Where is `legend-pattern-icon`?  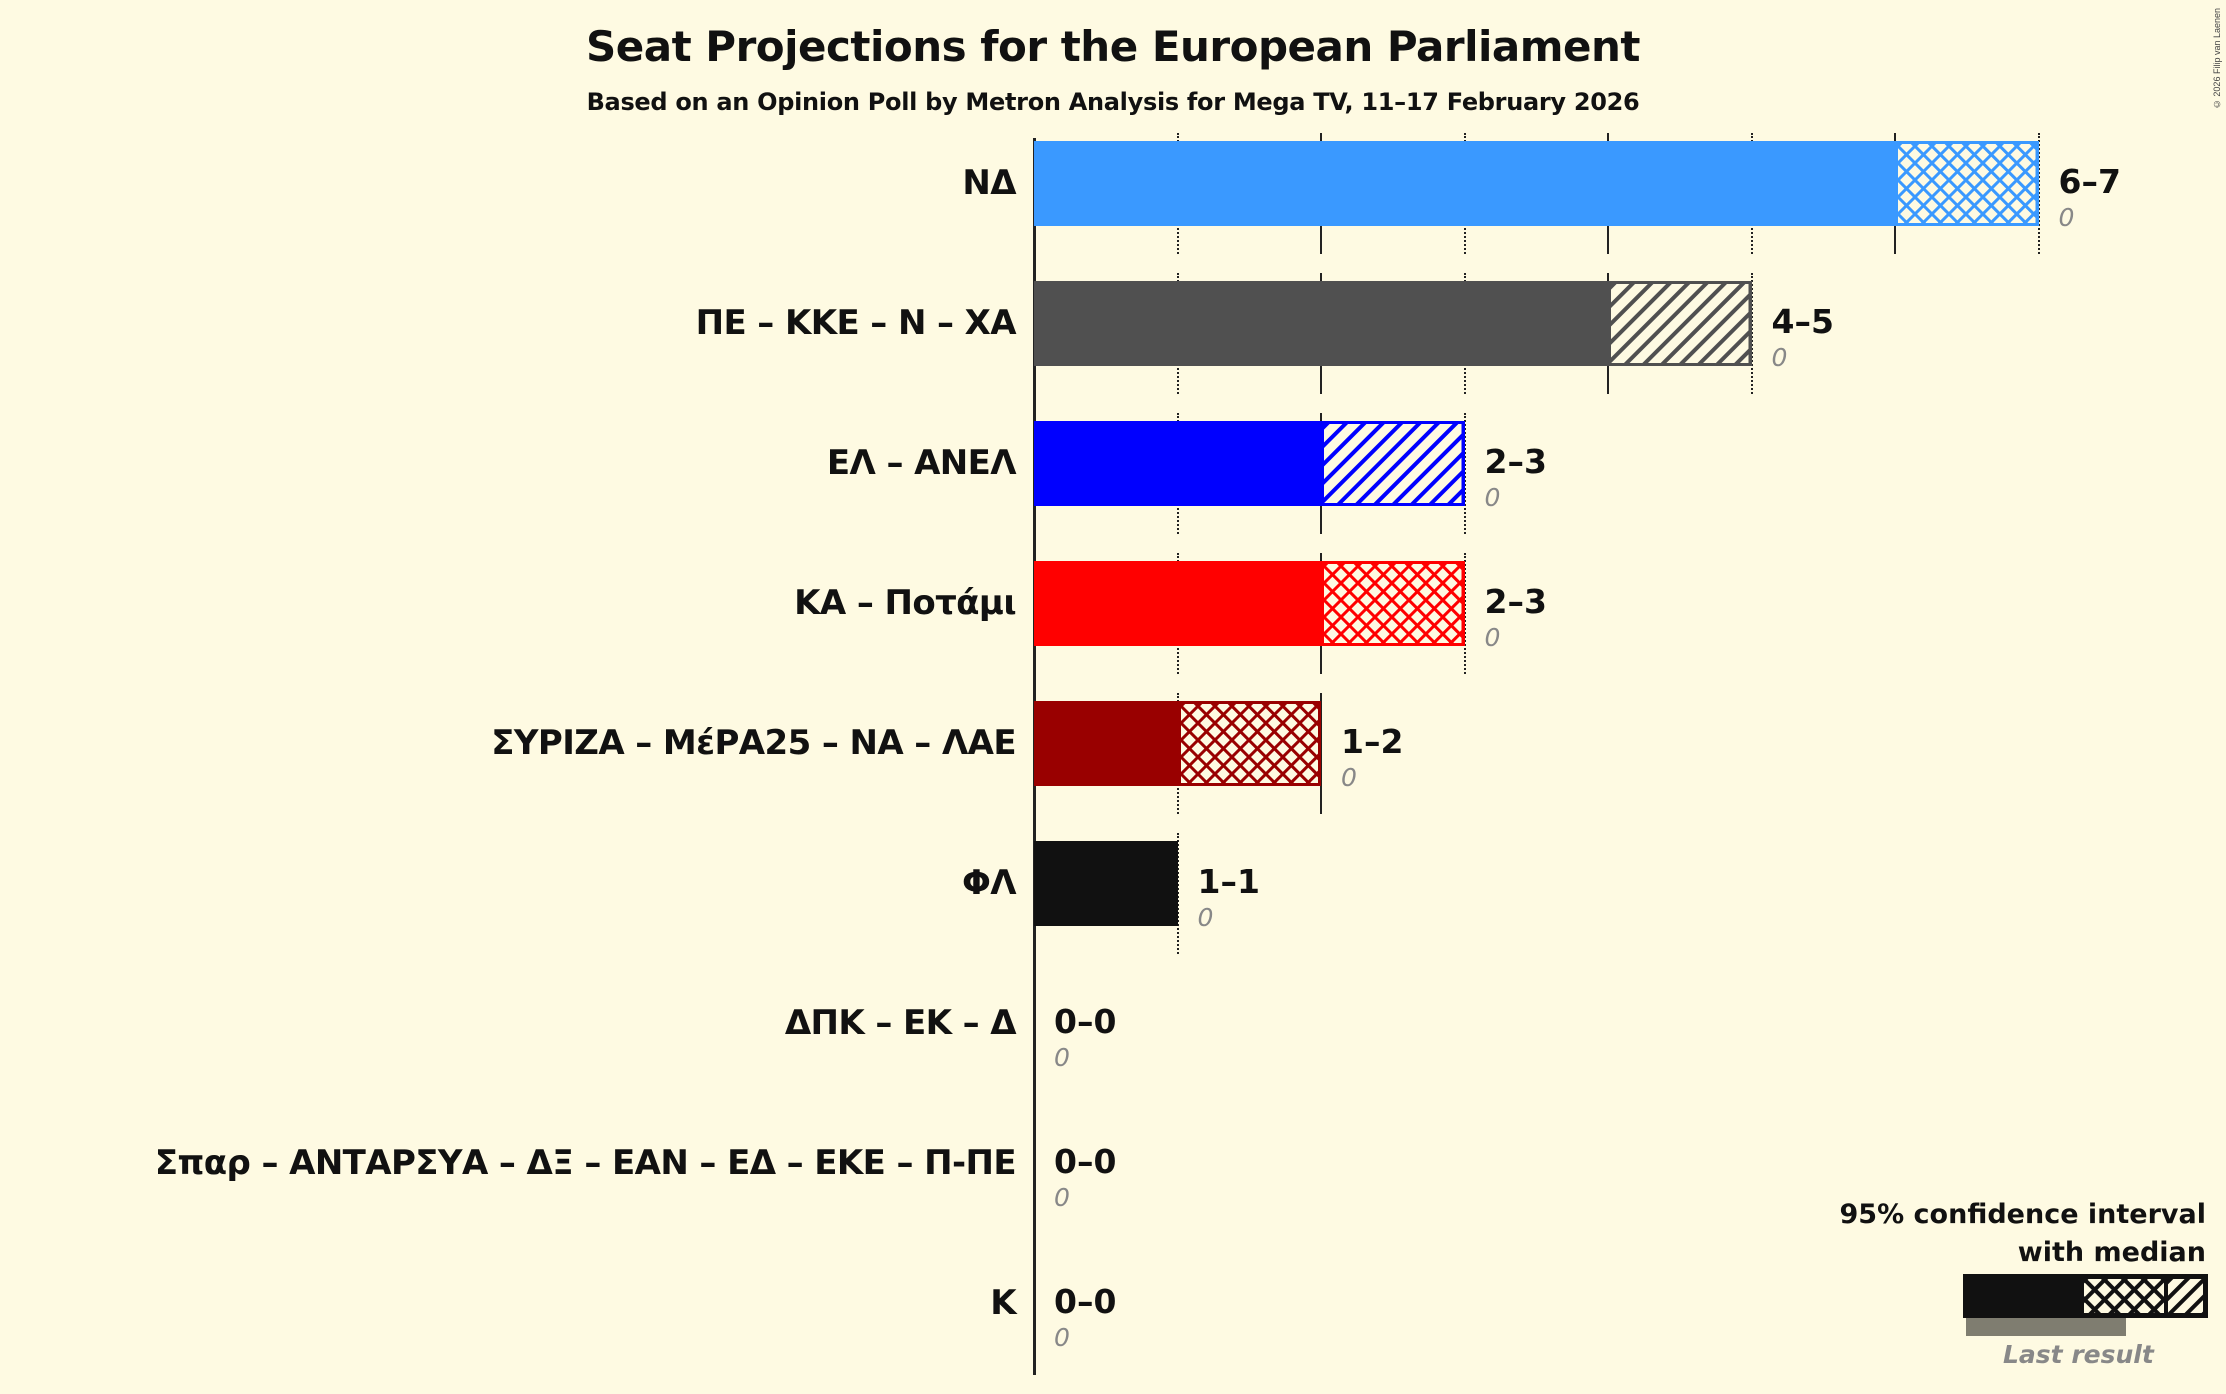 legend-pattern-icon is located at coordinates (2143, 1296).